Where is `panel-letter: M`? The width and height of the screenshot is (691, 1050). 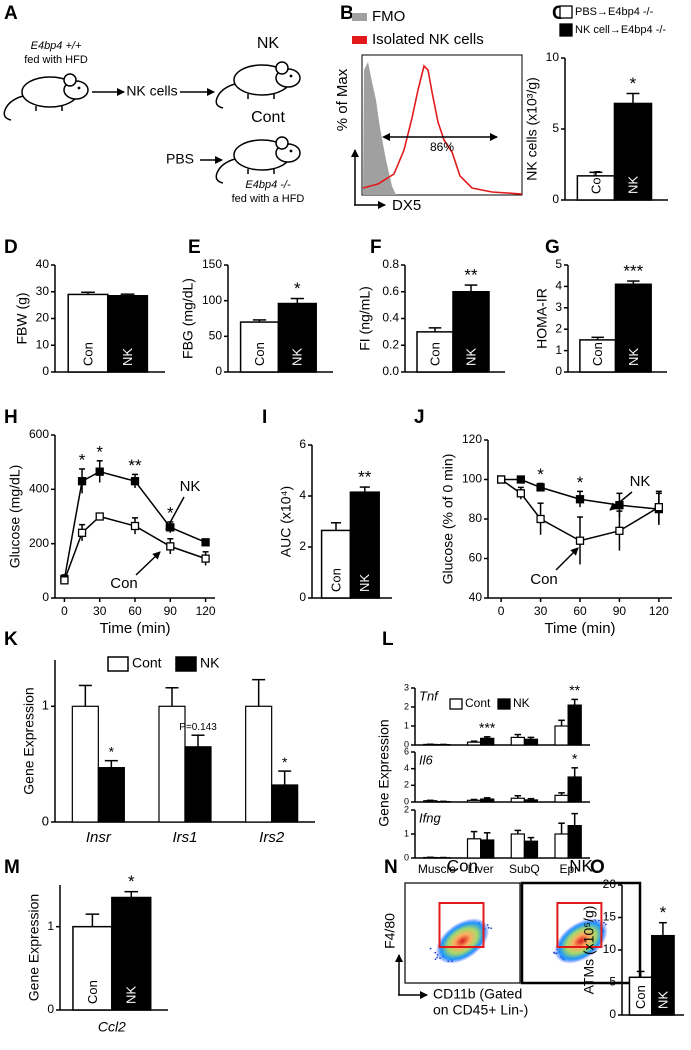 panel-letter: M is located at coordinates (12, 867).